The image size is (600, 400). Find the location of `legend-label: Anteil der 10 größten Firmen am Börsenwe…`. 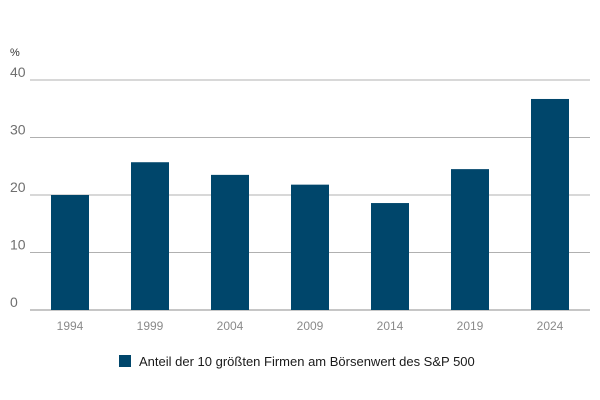

legend-label: Anteil der 10 größten Firmen am Börsenwe… is located at coordinates (307, 361).